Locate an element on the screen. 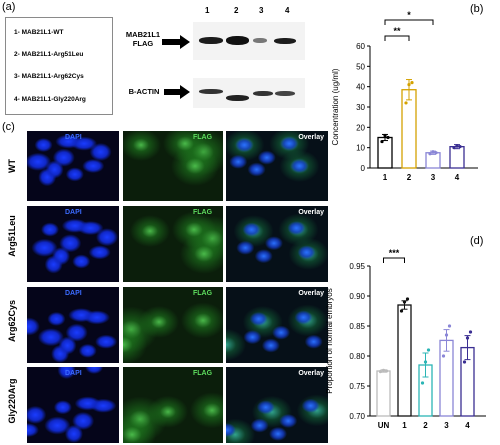  y-tick-label: 0.85 is located at coordinates (357, 326).